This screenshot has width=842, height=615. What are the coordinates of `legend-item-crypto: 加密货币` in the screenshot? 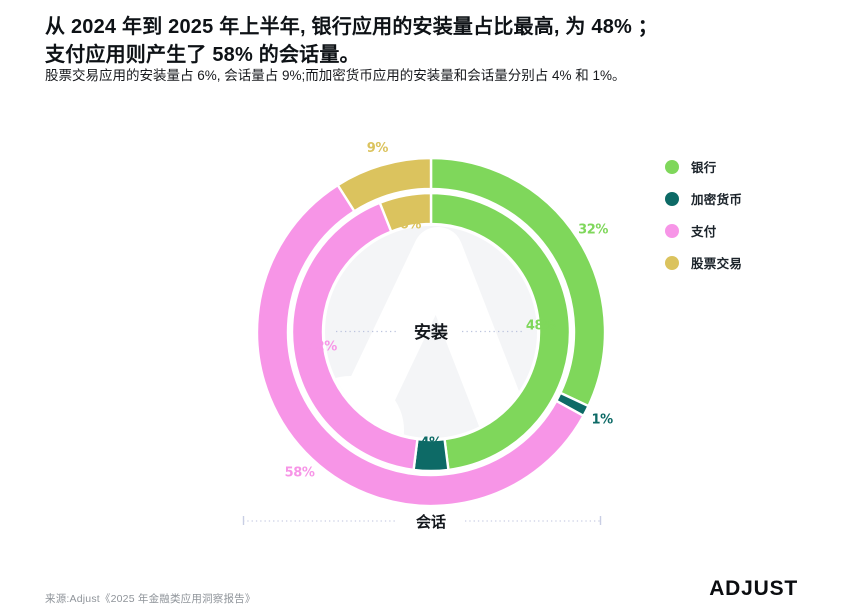 It's located at (703, 198).